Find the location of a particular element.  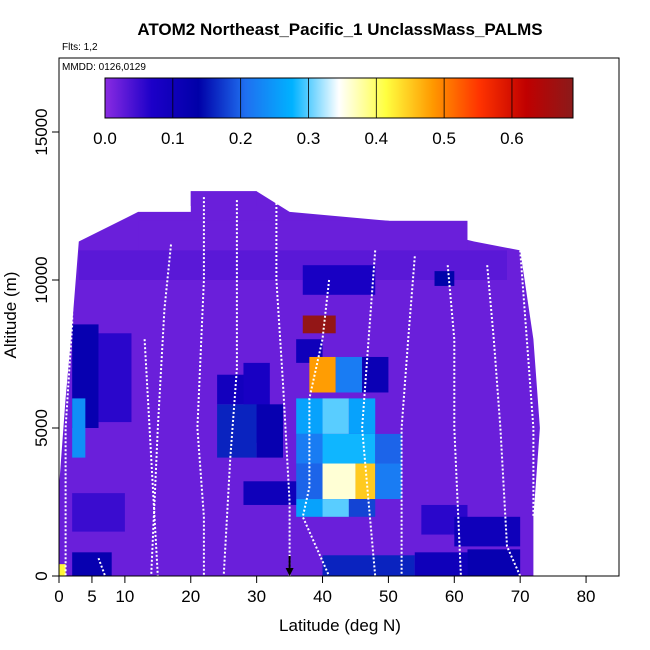

y-axis-label: Altitude (m) is located at coordinates (10, 315).